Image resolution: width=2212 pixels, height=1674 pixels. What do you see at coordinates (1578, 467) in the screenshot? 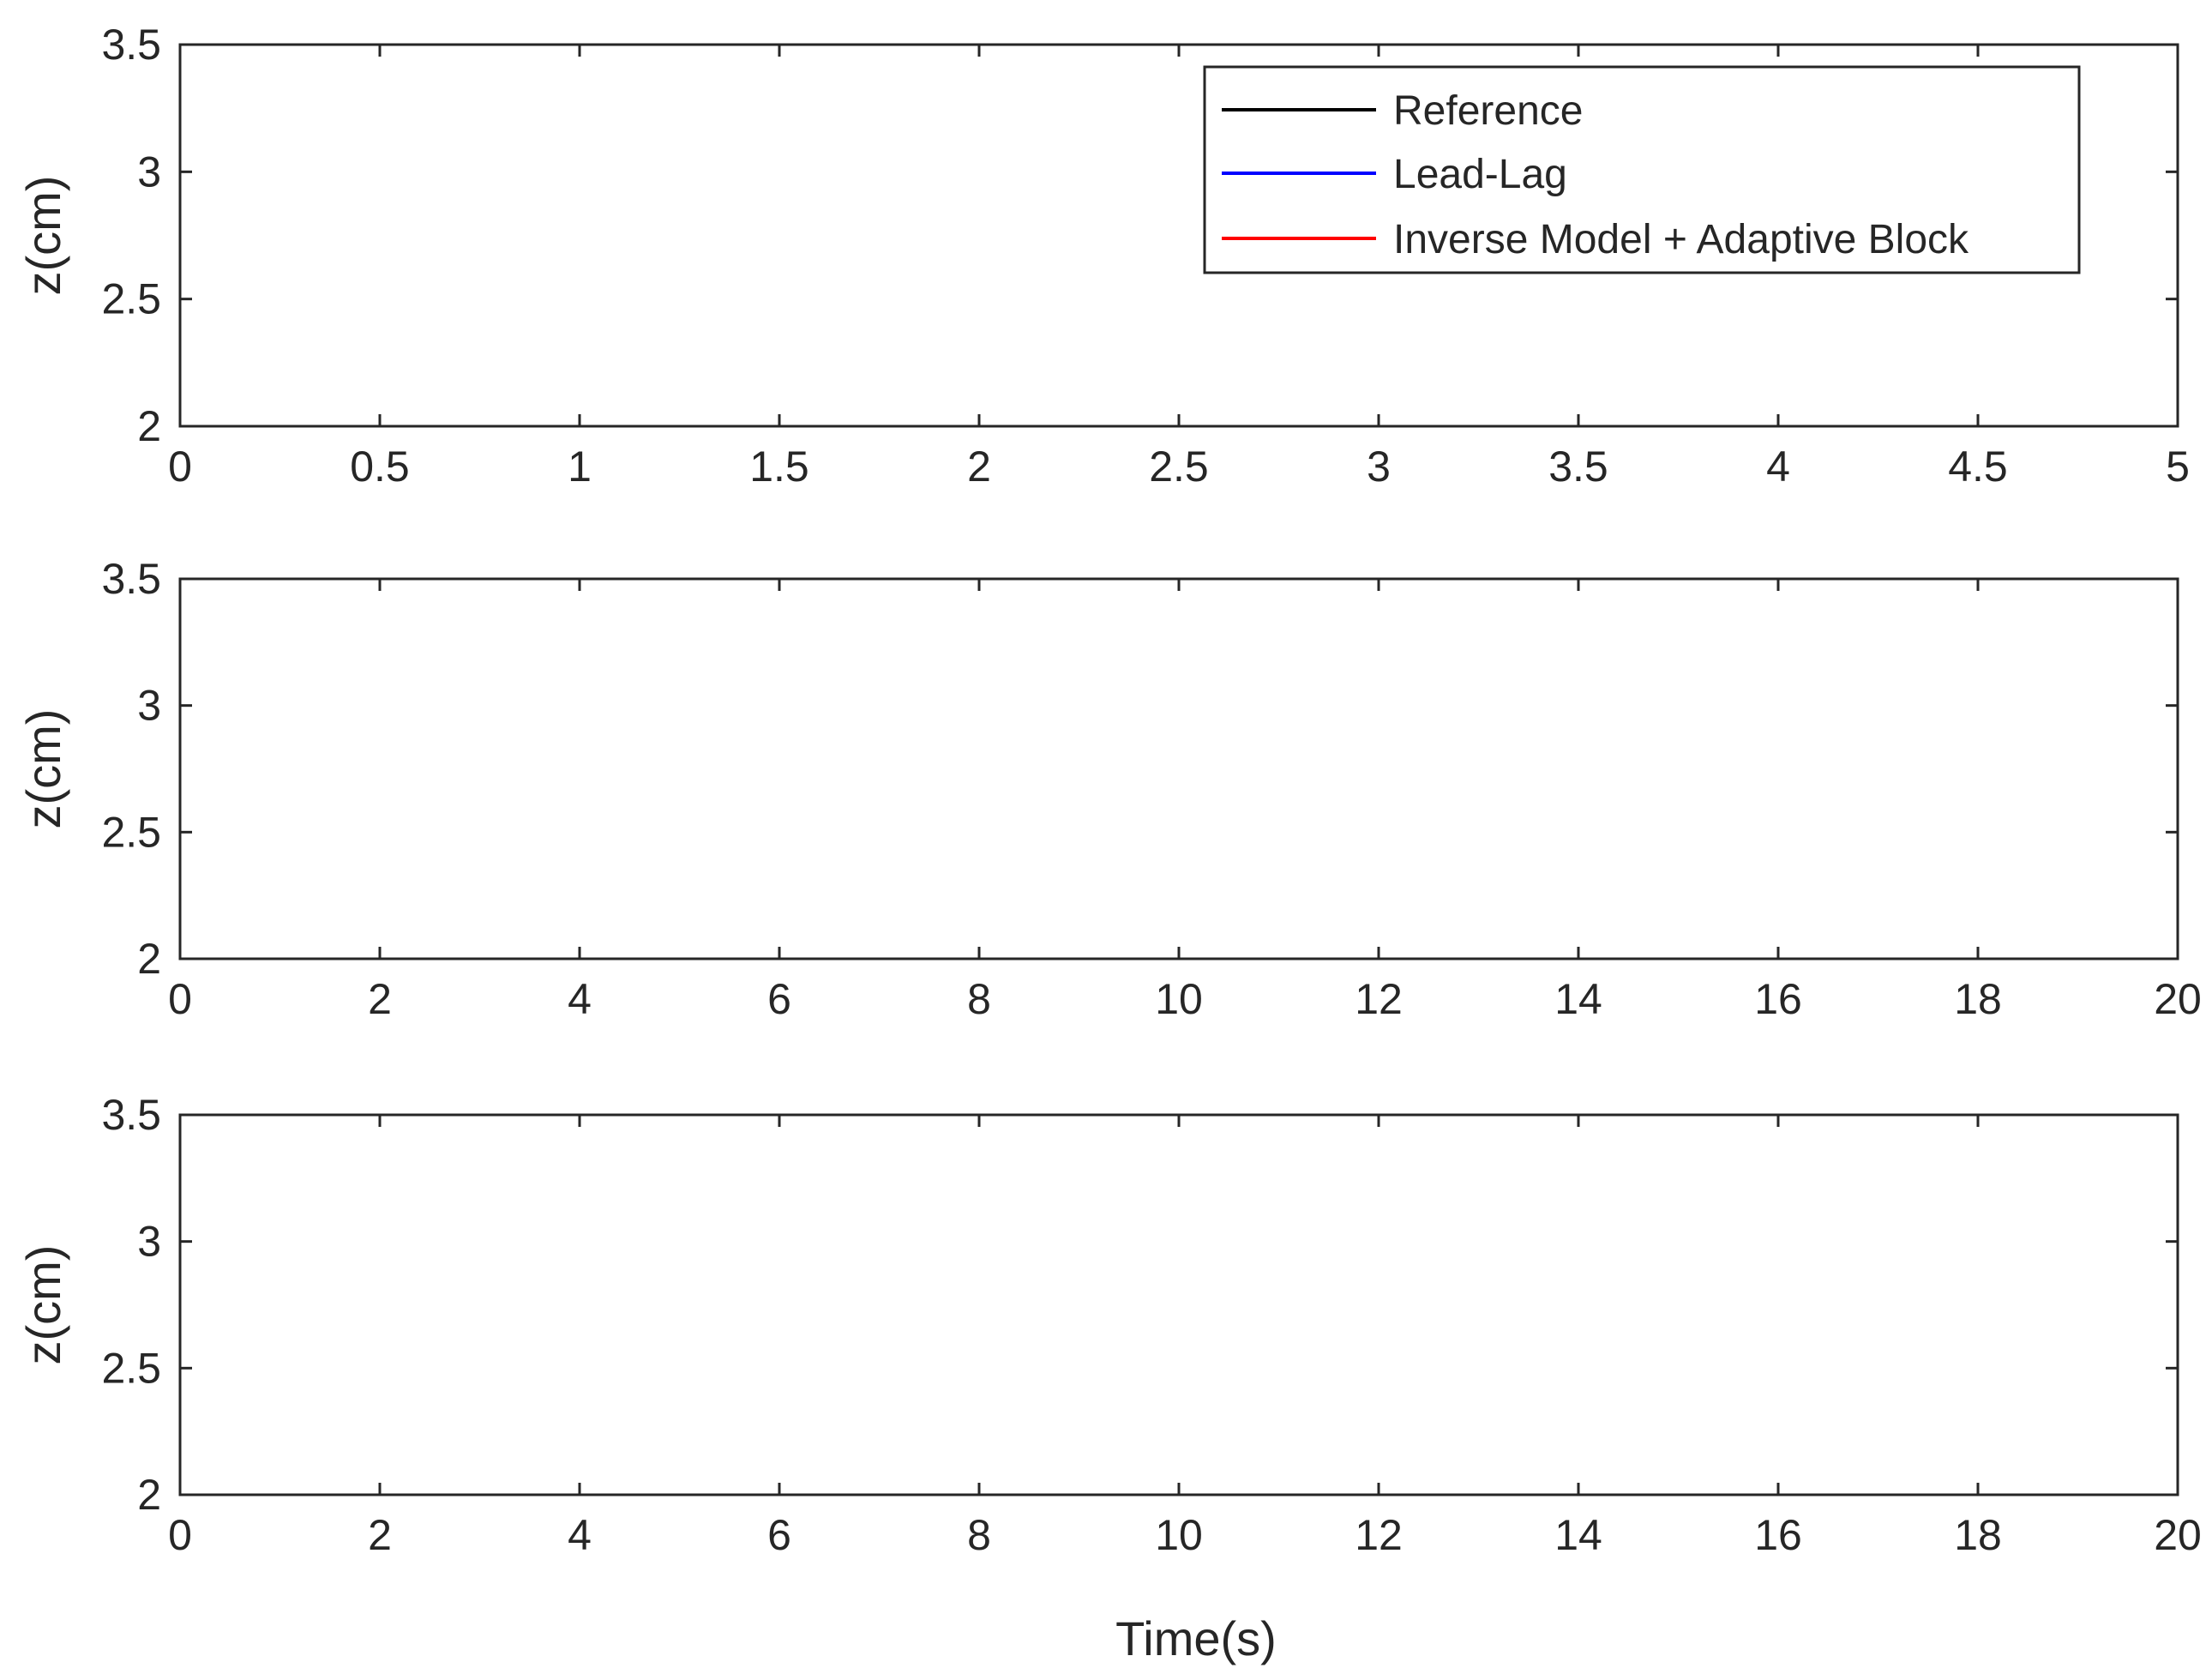
I see `x-tick-label: 3.5` at bounding box center [1578, 467].